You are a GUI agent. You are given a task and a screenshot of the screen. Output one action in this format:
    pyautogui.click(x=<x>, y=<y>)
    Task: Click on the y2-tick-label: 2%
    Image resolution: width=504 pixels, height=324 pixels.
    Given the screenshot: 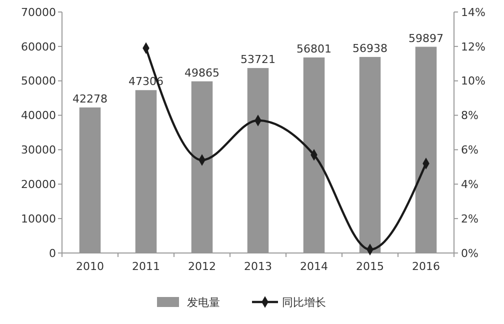 What is the action you would take?
    pyautogui.click(x=469, y=219)
    